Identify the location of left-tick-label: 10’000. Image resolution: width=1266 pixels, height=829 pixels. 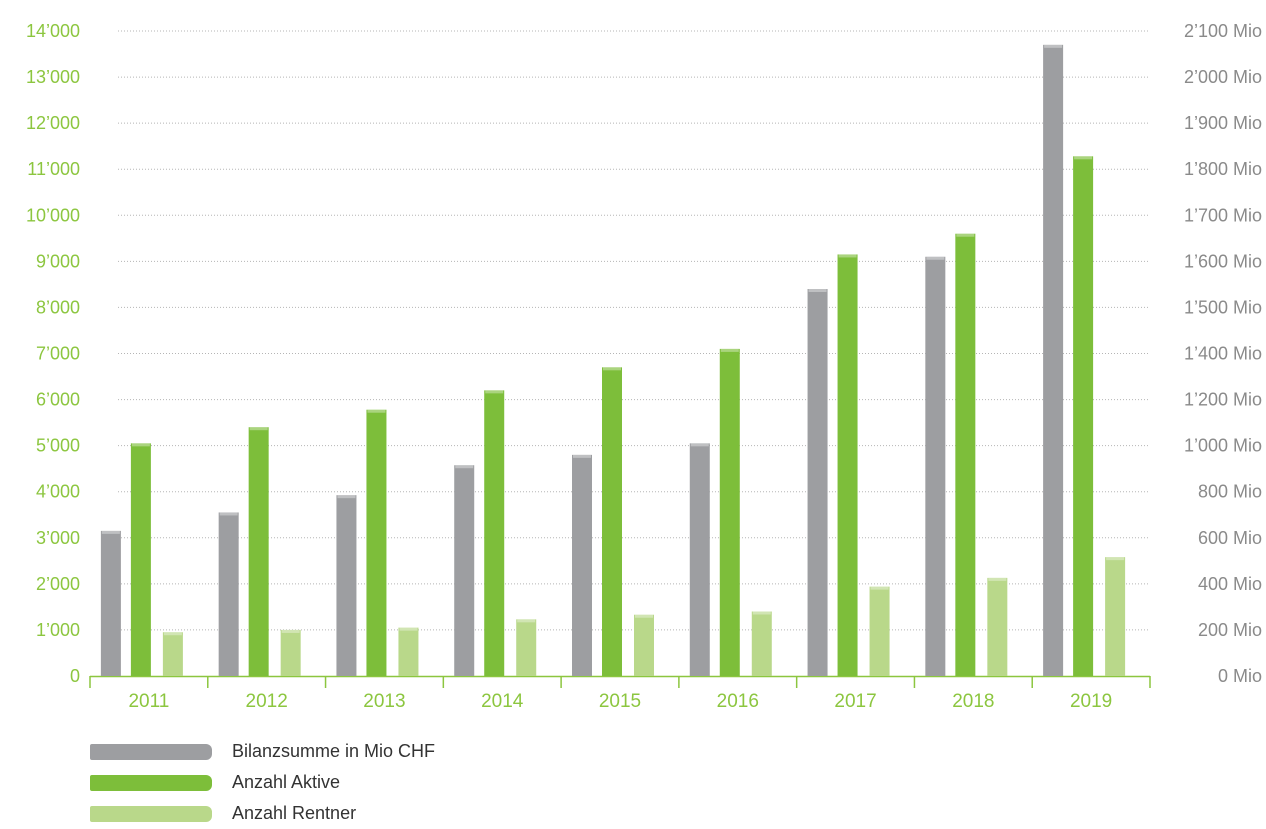
(53, 215).